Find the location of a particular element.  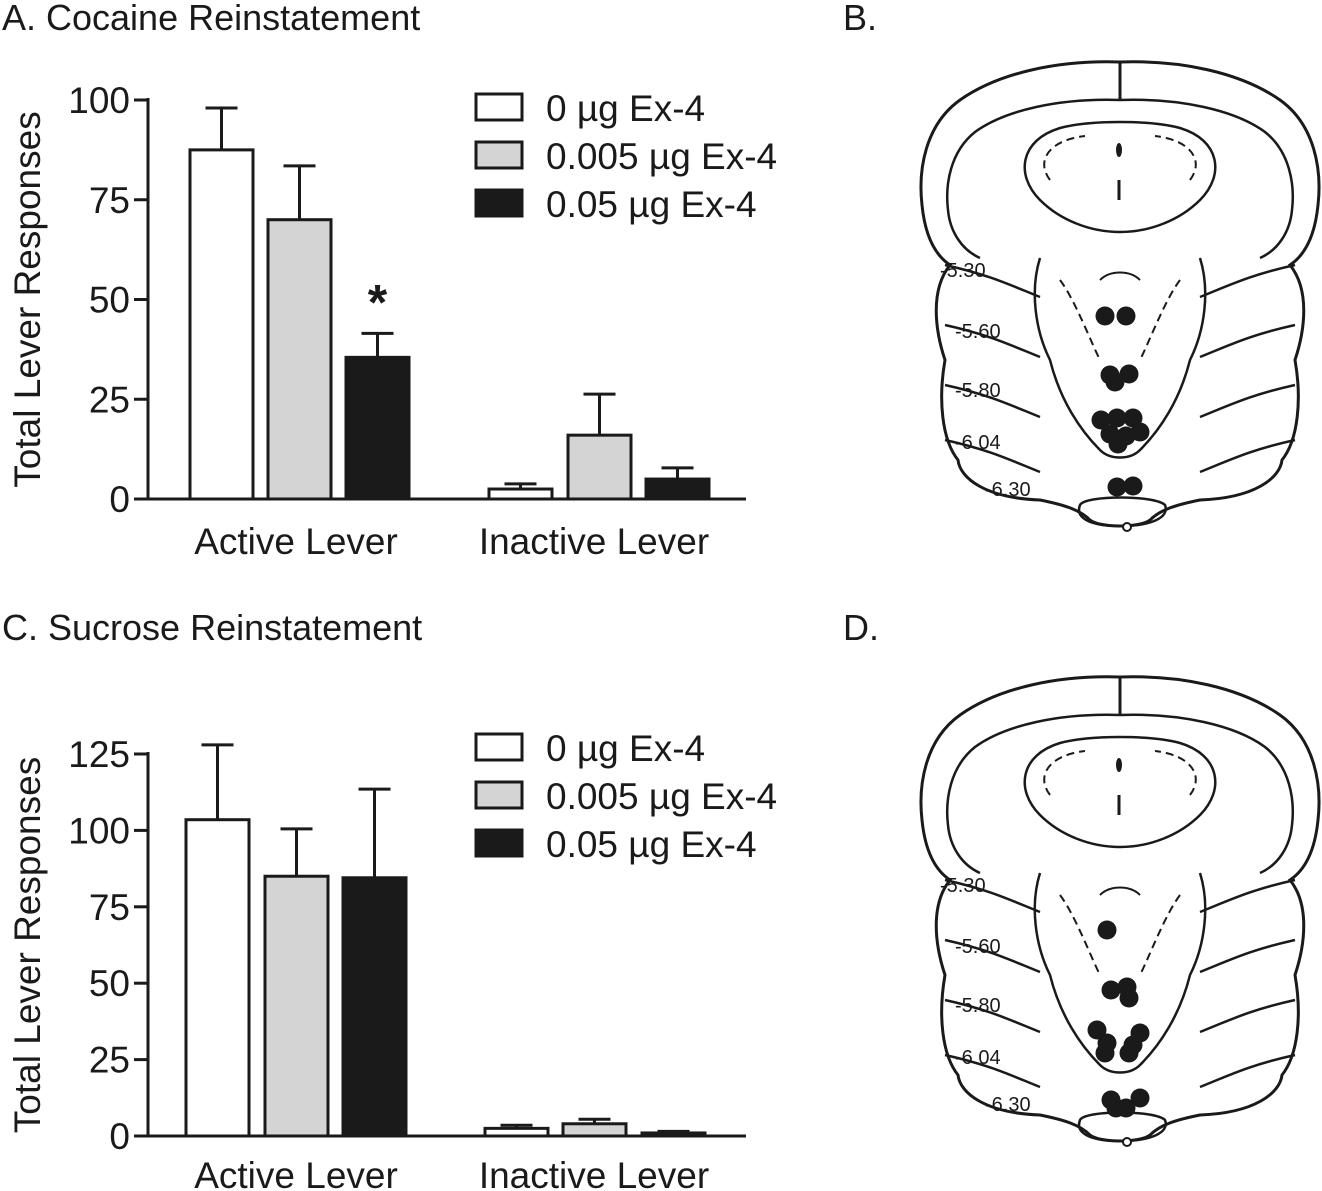

brain-diagram-b: -5.30 -5.60 -5.80 -6.04 -6.30 is located at coordinates (1120, 296).